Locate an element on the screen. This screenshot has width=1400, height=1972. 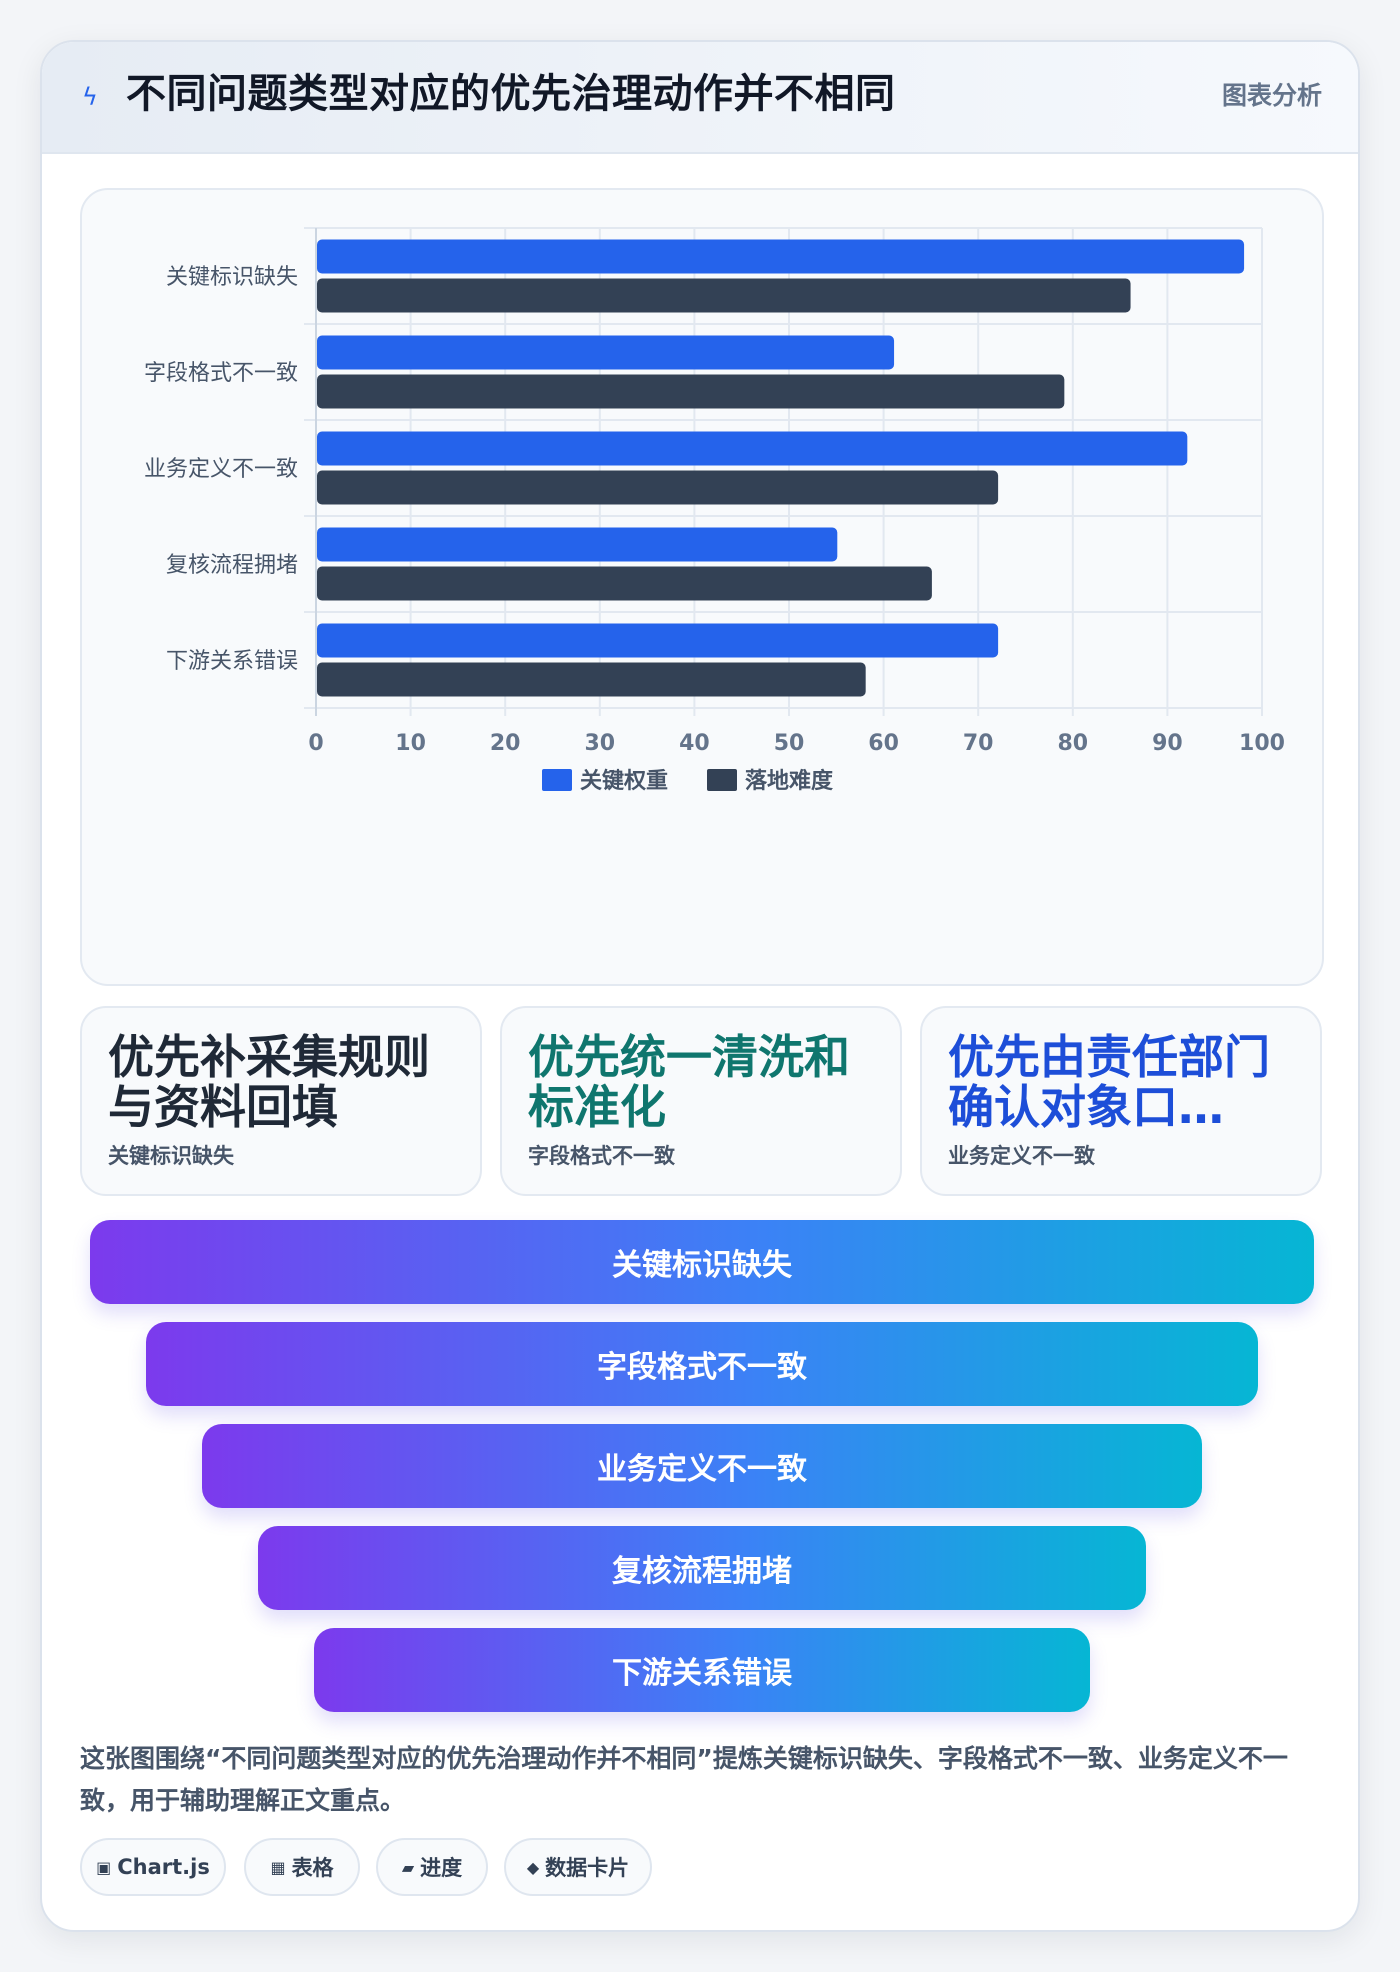
chip-progress: ▰ 进度 is located at coordinates (432, 1867).